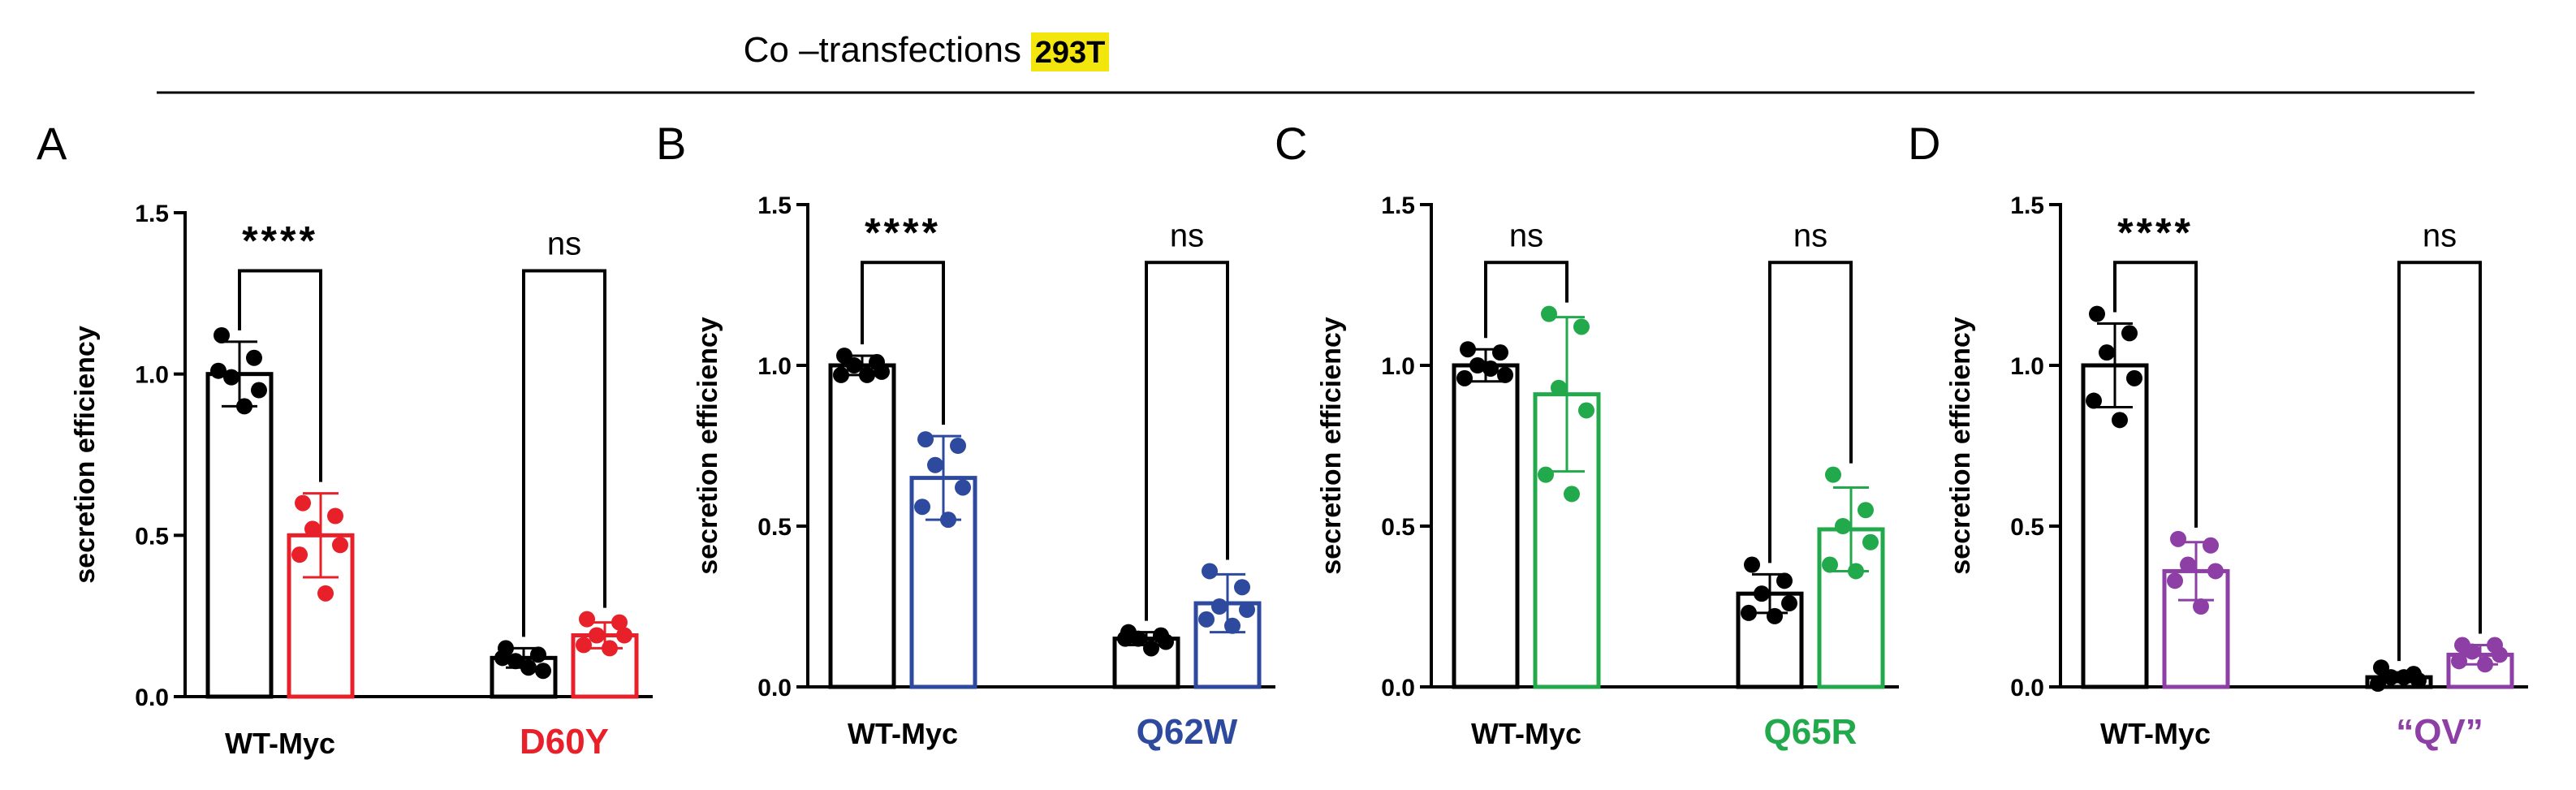 The width and height of the screenshot is (2576, 790). What do you see at coordinates (1924, 143) in the screenshot?
I see `panel-letter: D` at bounding box center [1924, 143].